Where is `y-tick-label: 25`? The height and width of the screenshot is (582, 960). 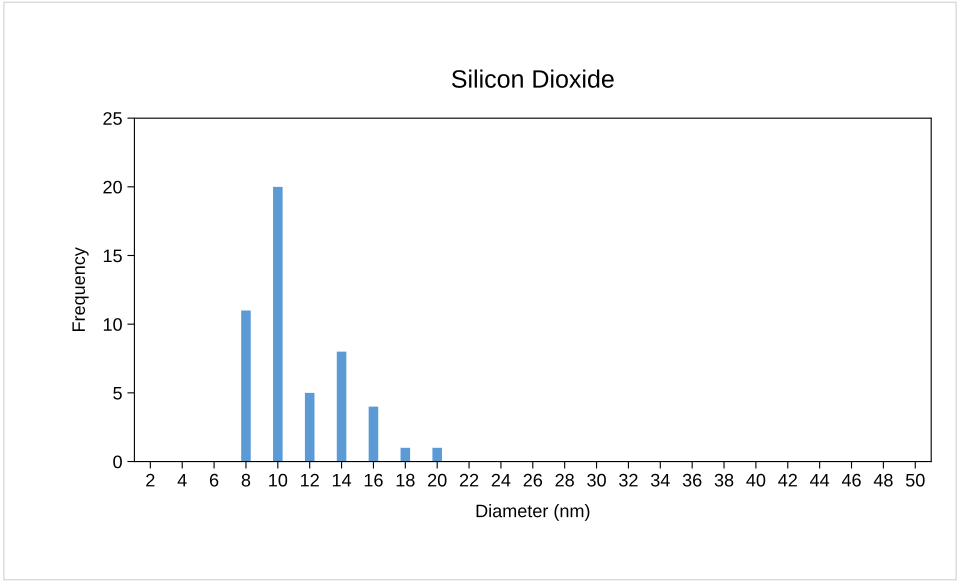 y-tick-label: 25 is located at coordinates (112, 118).